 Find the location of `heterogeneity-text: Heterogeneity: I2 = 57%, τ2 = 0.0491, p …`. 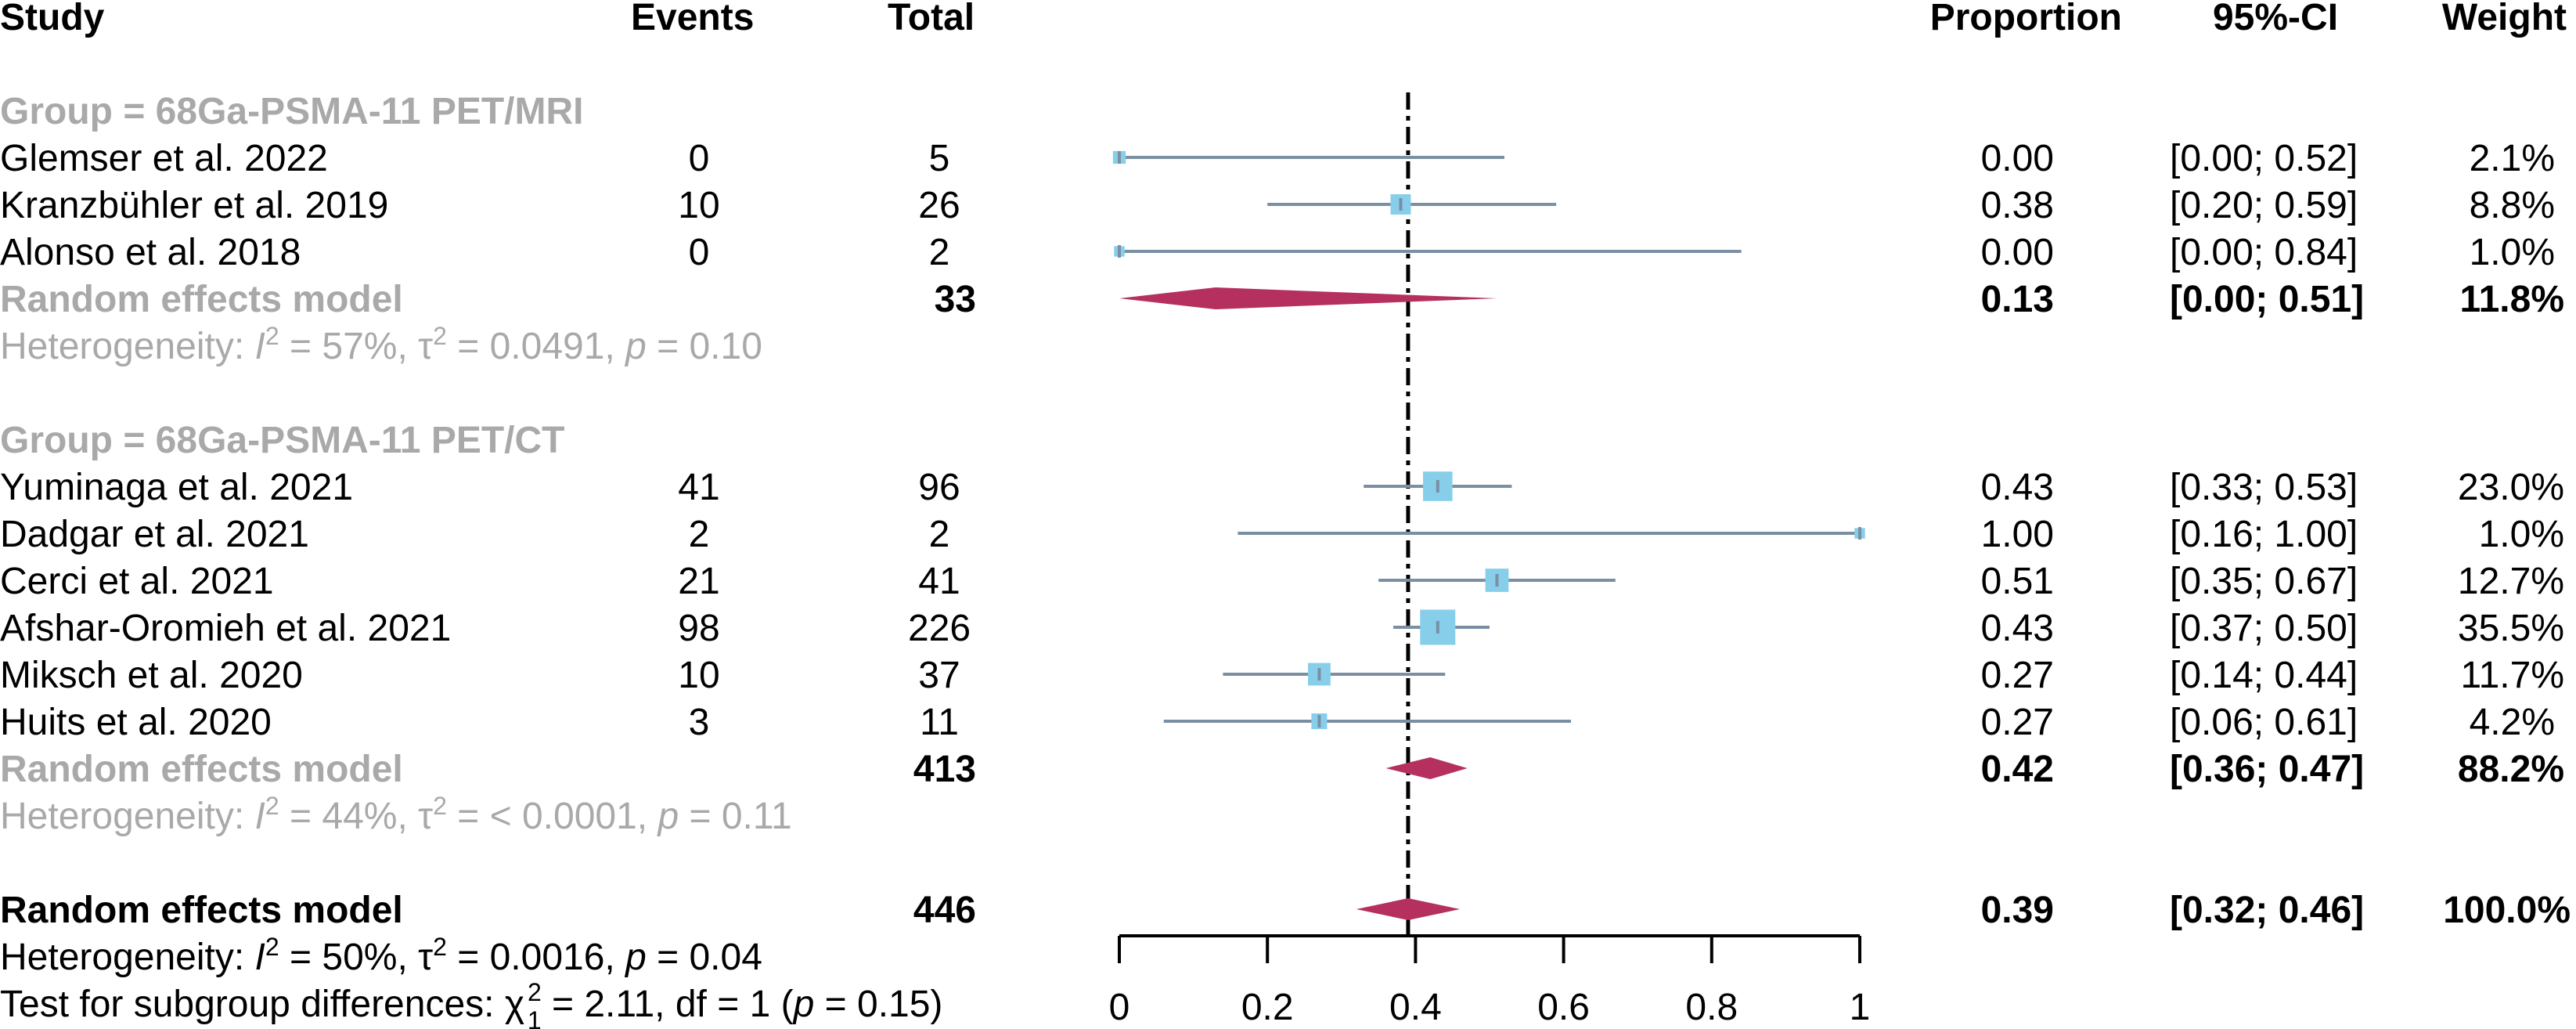

heterogeneity-text: Heterogeneity: I2 = 57%, τ2 = 0.0491, p … is located at coordinates (381, 344).